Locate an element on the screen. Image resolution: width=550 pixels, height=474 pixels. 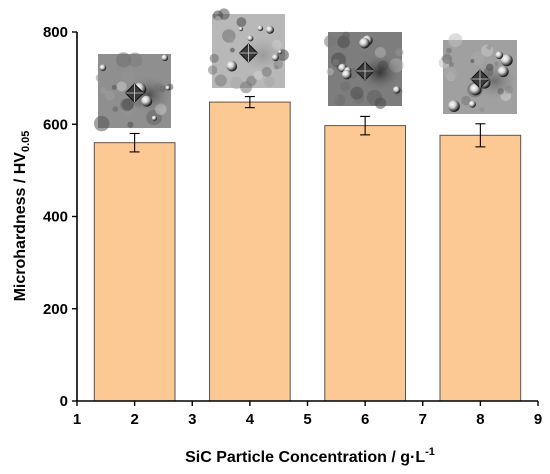
y-axis-title-main: Microhardness / HV is located at coordinates (20, 227).